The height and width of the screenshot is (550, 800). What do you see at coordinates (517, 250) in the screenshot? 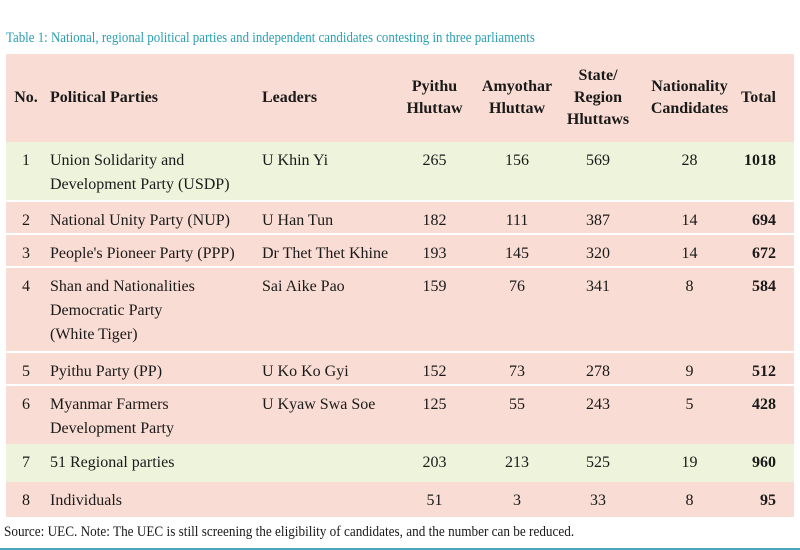
I see `cell-amyothar: 145` at bounding box center [517, 250].